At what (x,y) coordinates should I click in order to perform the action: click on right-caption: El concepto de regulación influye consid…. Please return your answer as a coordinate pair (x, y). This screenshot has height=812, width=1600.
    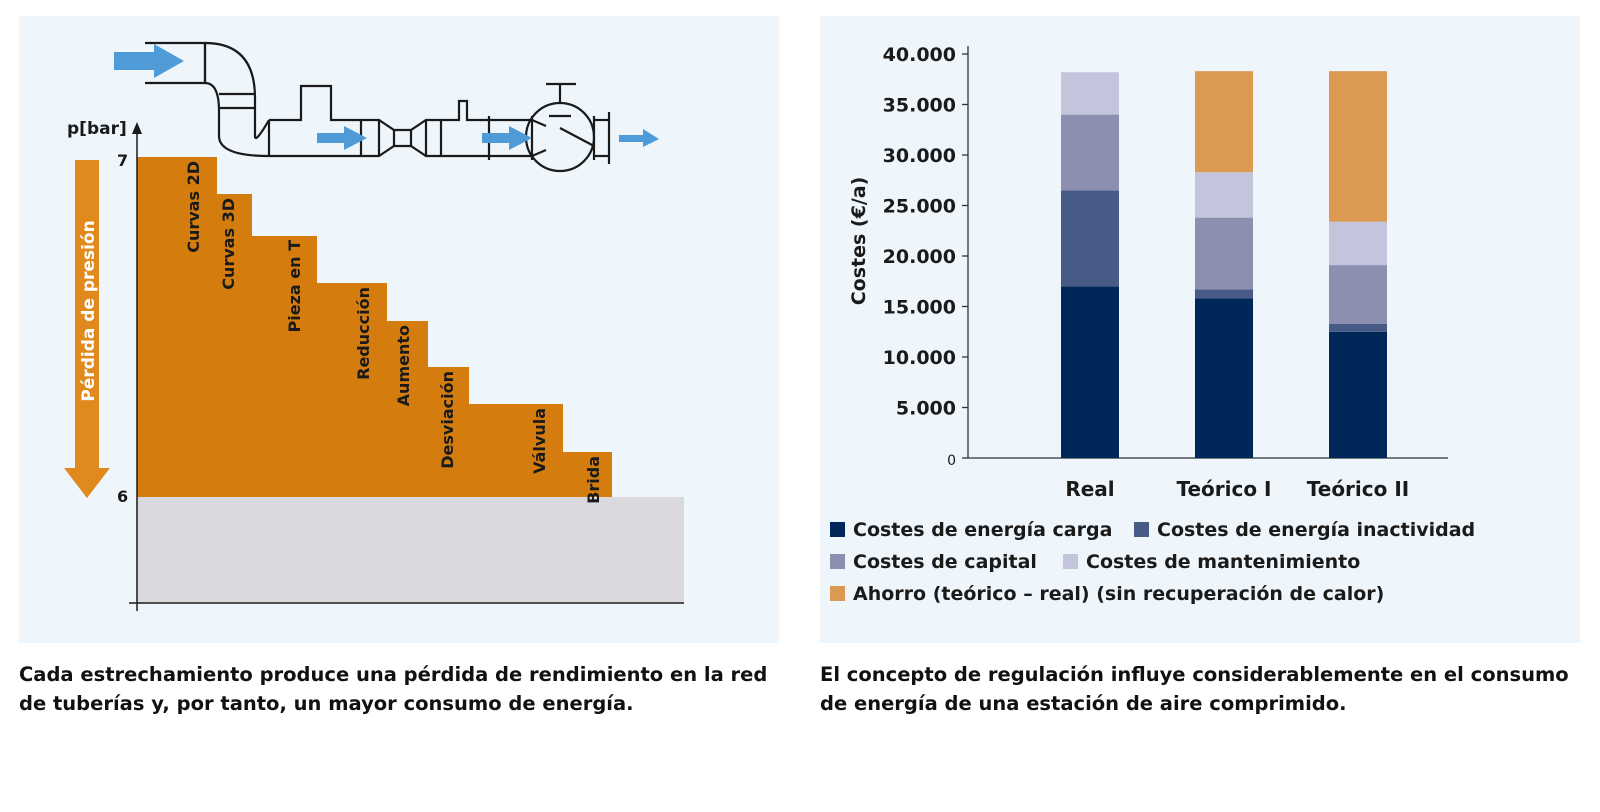
    Looking at the image, I should click on (1194, 689).